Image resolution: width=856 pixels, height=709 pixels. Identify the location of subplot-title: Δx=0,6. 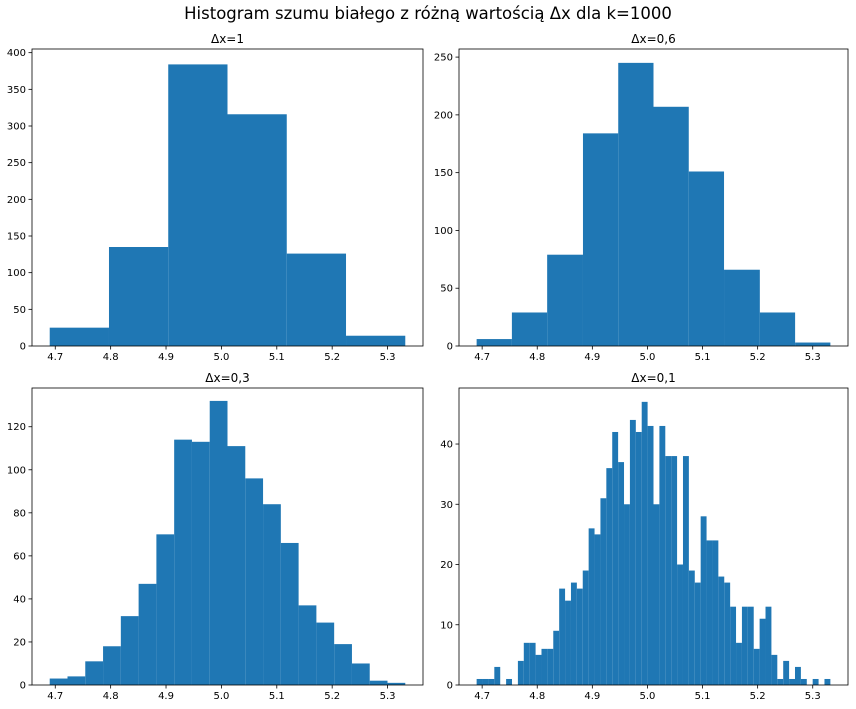
(653, 39).